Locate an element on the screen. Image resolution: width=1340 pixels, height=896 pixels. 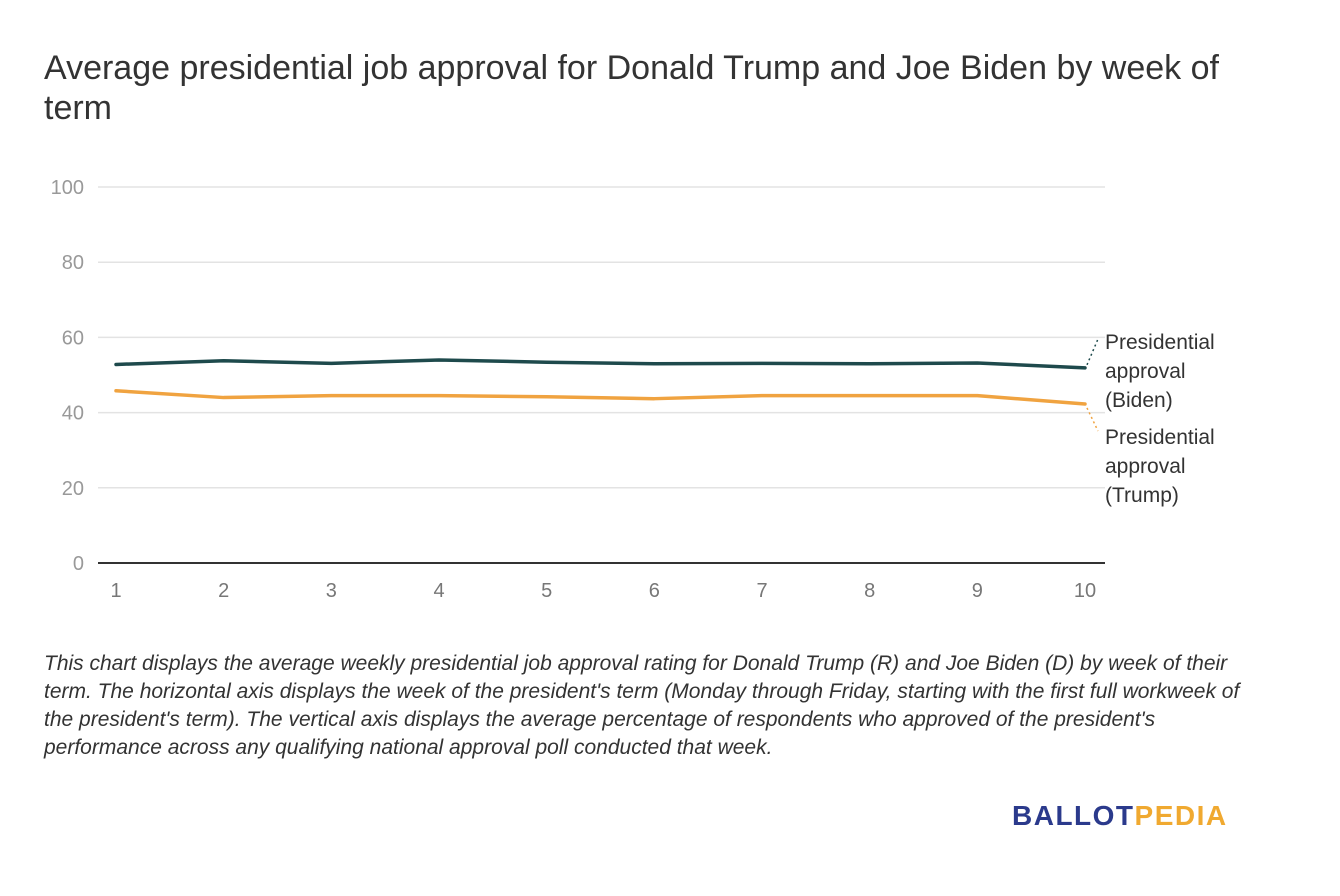
x-tick-label: 9 is located at coordinates (977, 591).